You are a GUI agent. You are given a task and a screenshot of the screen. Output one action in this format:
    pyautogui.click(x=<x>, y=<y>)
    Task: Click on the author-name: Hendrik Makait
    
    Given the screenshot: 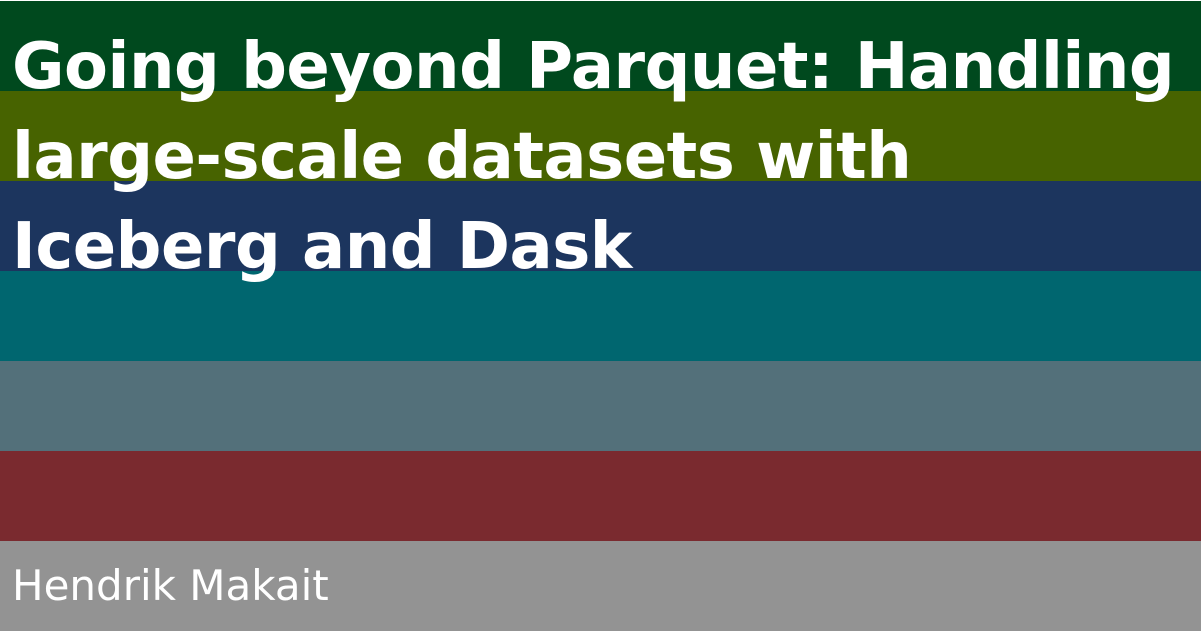 What is the action you would take?
    pyautogui.click(x=170, y=585)
    